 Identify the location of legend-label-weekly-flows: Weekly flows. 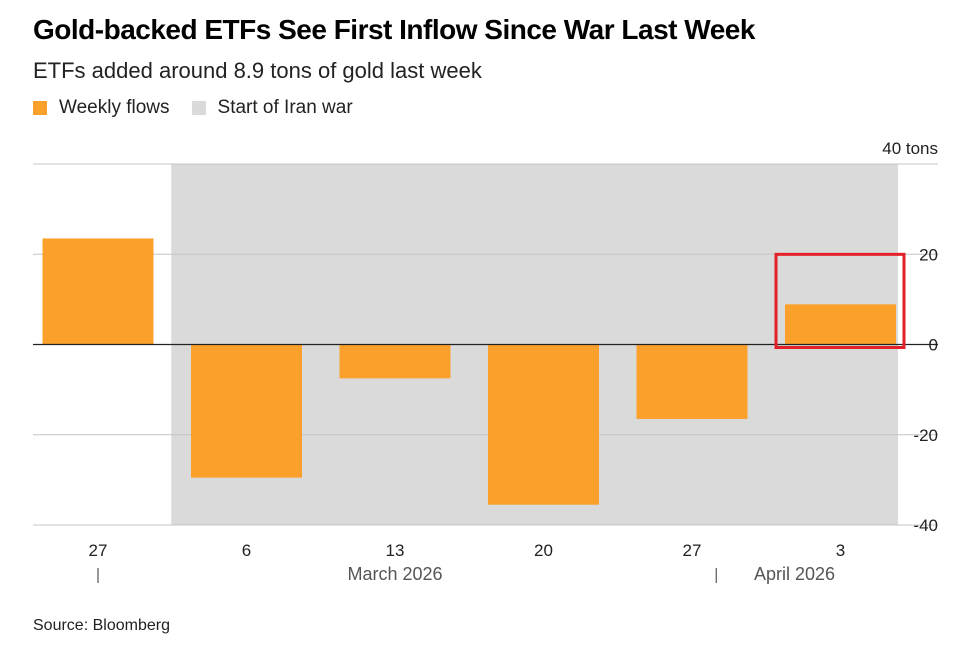
(114, 107).